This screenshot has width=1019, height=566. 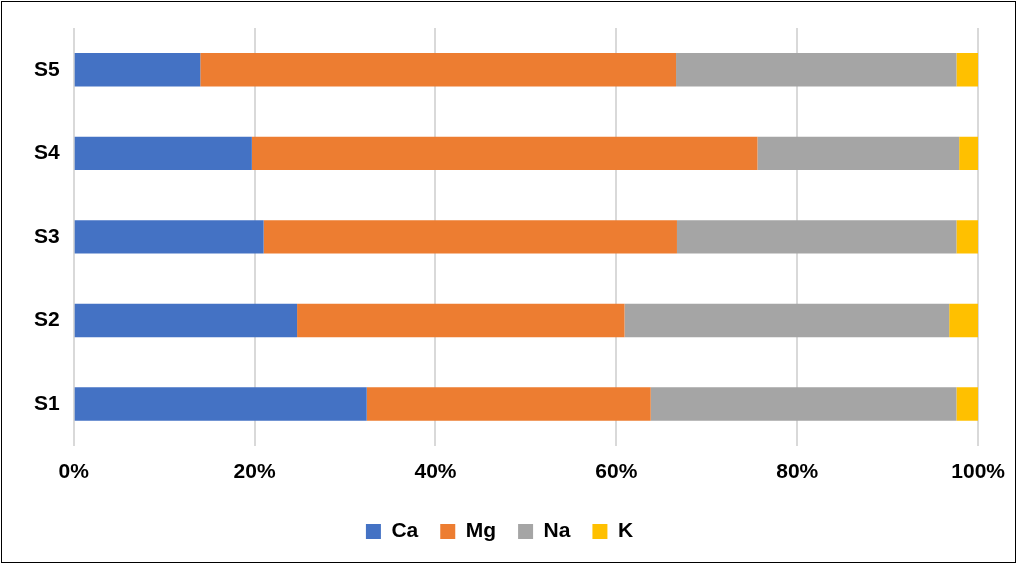 What do you see at coordinates (47, 68) in the screenshot?
I see `y-tick-label: S5` at bounding box center [47, 68].